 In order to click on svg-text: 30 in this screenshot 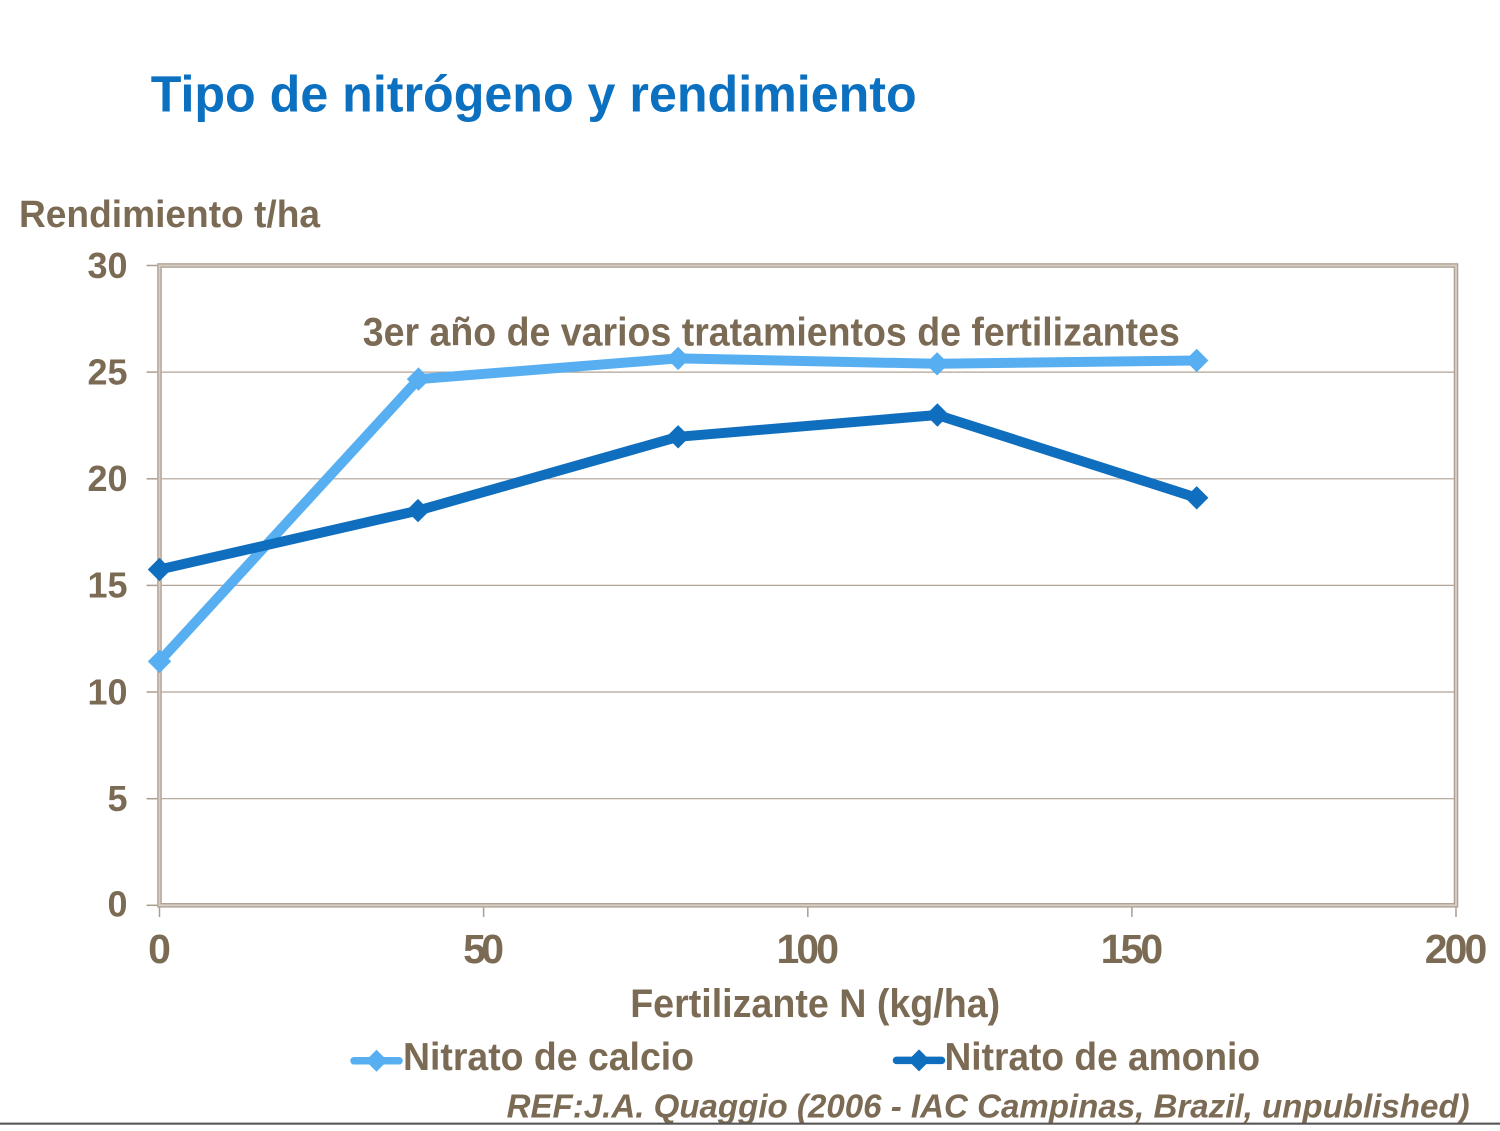, I will do `click(107, 265)`.